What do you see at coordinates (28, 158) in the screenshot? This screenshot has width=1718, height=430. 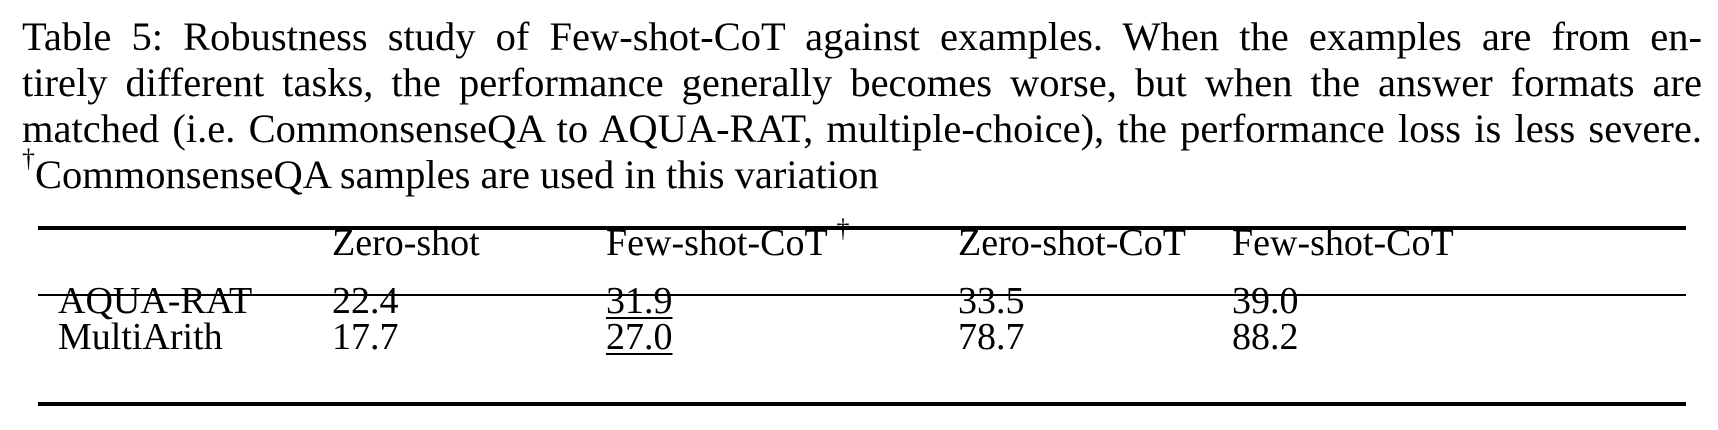 I see `caption-dagger: †` at bounding box center [28, 158].